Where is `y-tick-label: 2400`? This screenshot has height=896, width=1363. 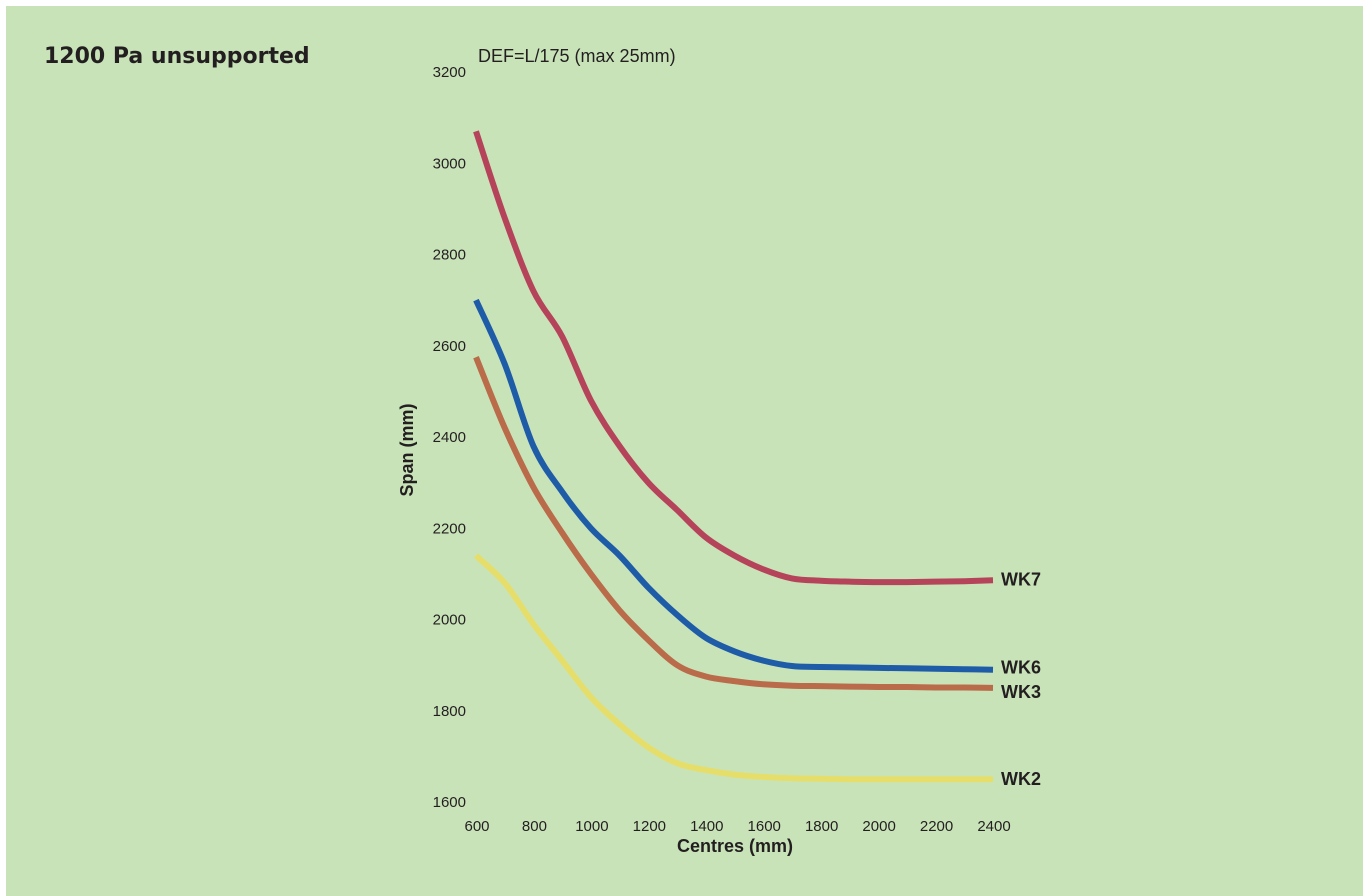 y-tick-label: 2400 is located at coordinates (449, 437).